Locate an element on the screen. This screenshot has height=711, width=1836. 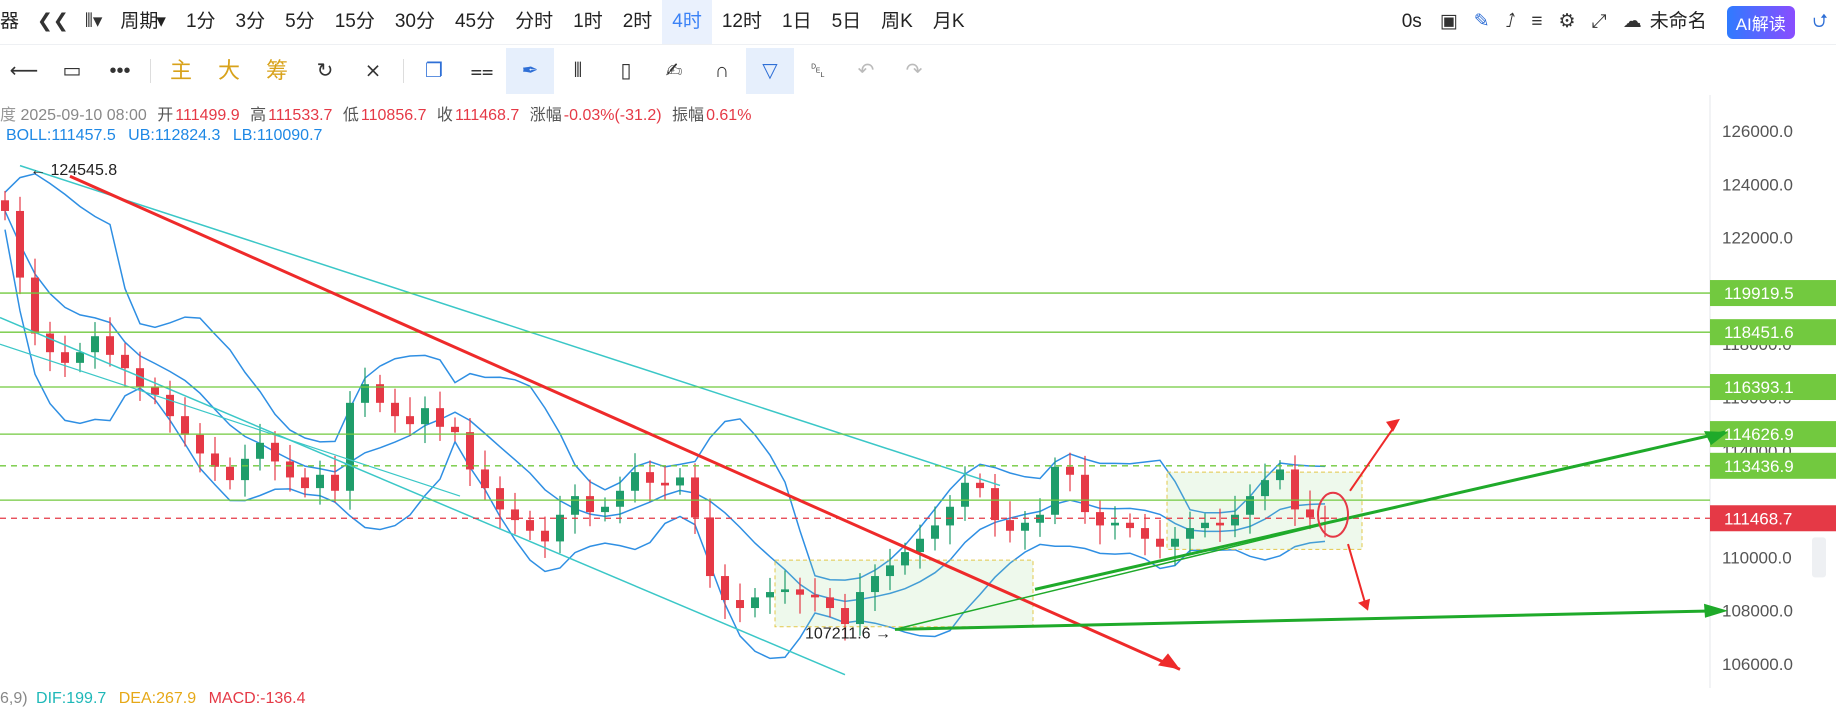
timeframe-11: 12时 is located at coordinates (741, 21).